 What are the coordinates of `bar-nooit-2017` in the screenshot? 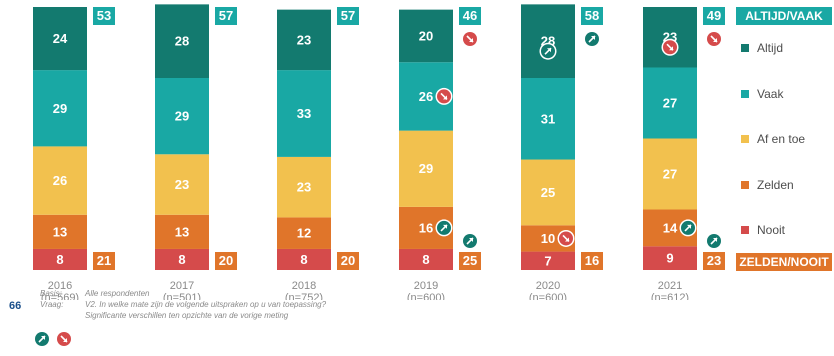 It's located at (182, 259).